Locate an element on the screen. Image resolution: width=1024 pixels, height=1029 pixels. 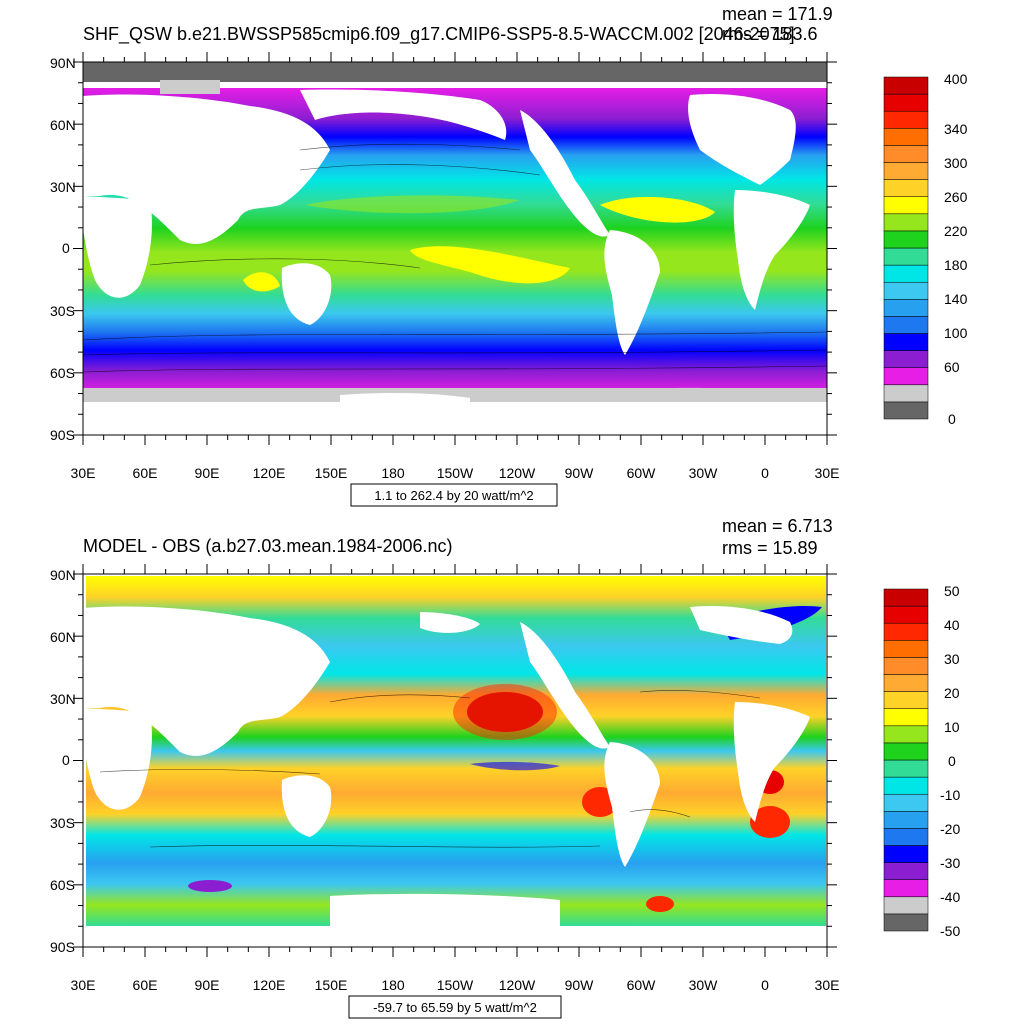
bottom-lat-label: 90S is located at coordinates (62, 947).